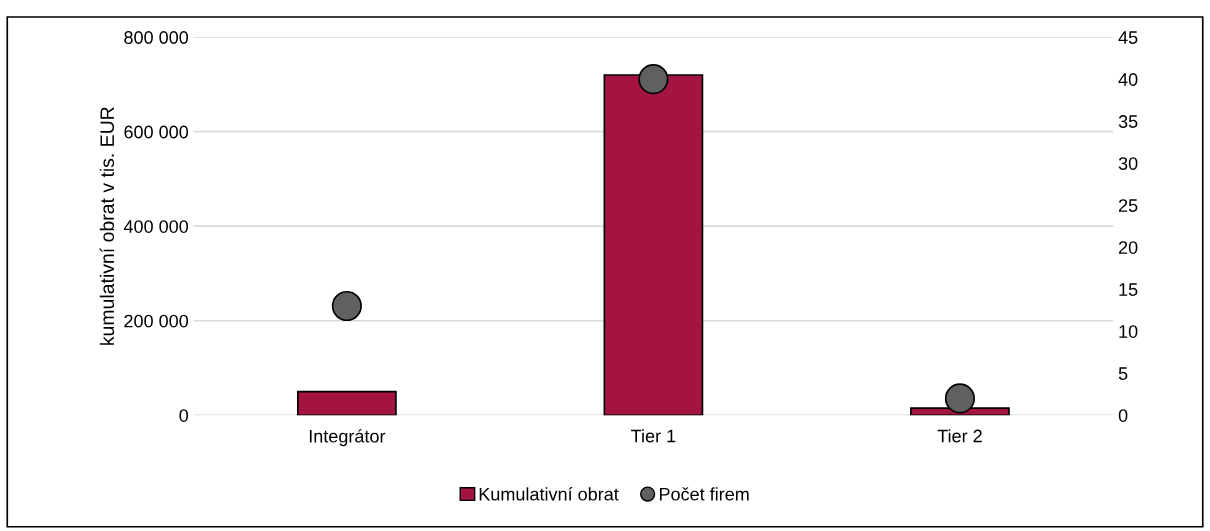 This screenshot has height=531, width=1210. Describe the element at coordinates (1128, 247) in the screenshot. I see `y2-tick-label: 20` at that location.